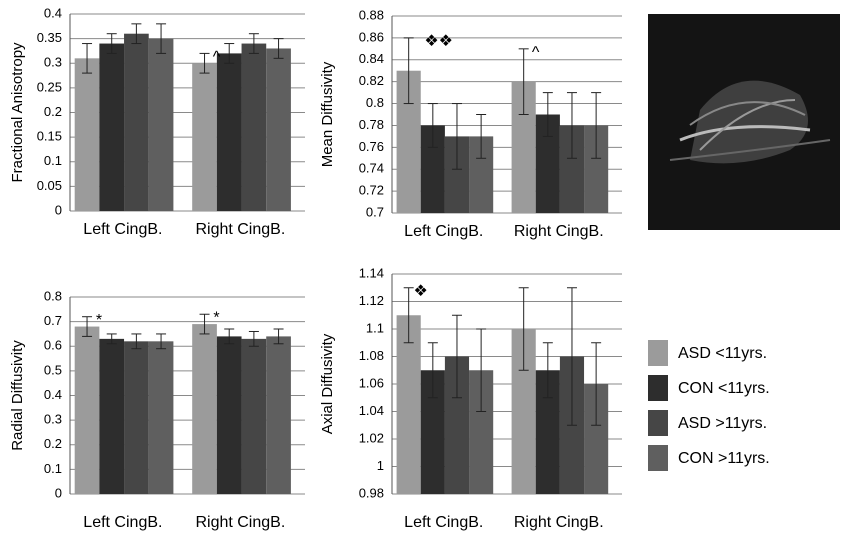  I want to click on y-tick-label: 0.78, so click(371, 124).